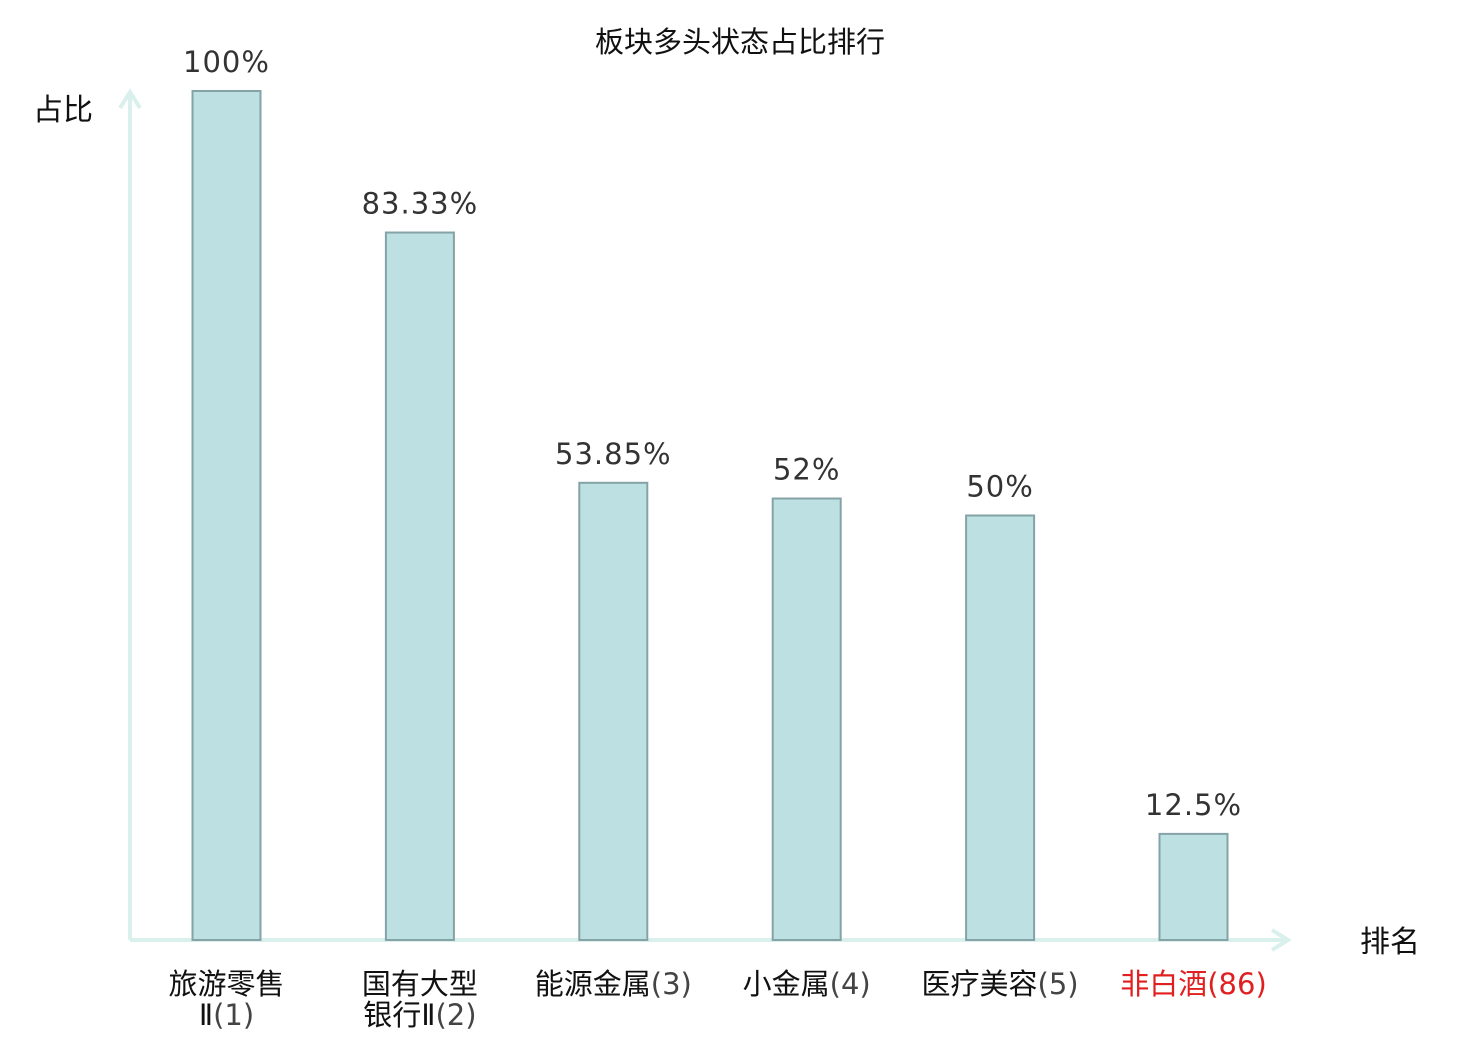 This screenshot has width=1480, height=1040. I want to click on chart-title: 板块多头状态占比排行, so click(740, 42).